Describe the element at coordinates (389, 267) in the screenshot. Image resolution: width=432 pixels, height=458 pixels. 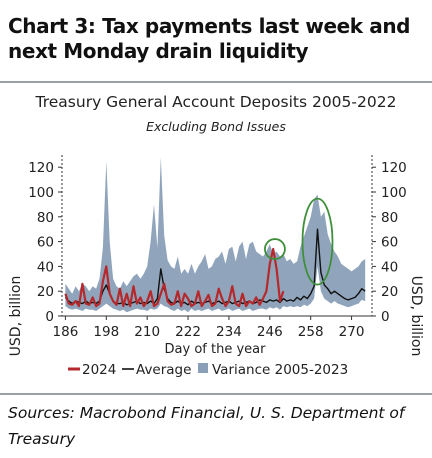
I see `y-tick-label-right: 40` at that location.